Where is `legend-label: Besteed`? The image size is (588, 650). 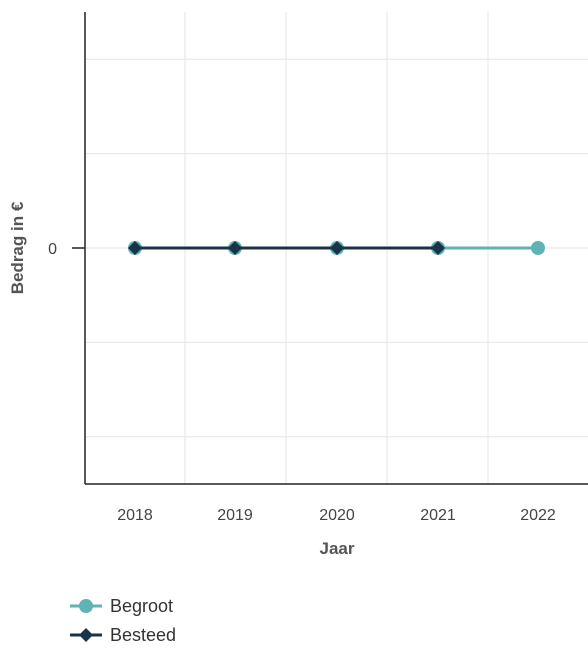
legend-label: Besteed is located at coordinates (143, 635).